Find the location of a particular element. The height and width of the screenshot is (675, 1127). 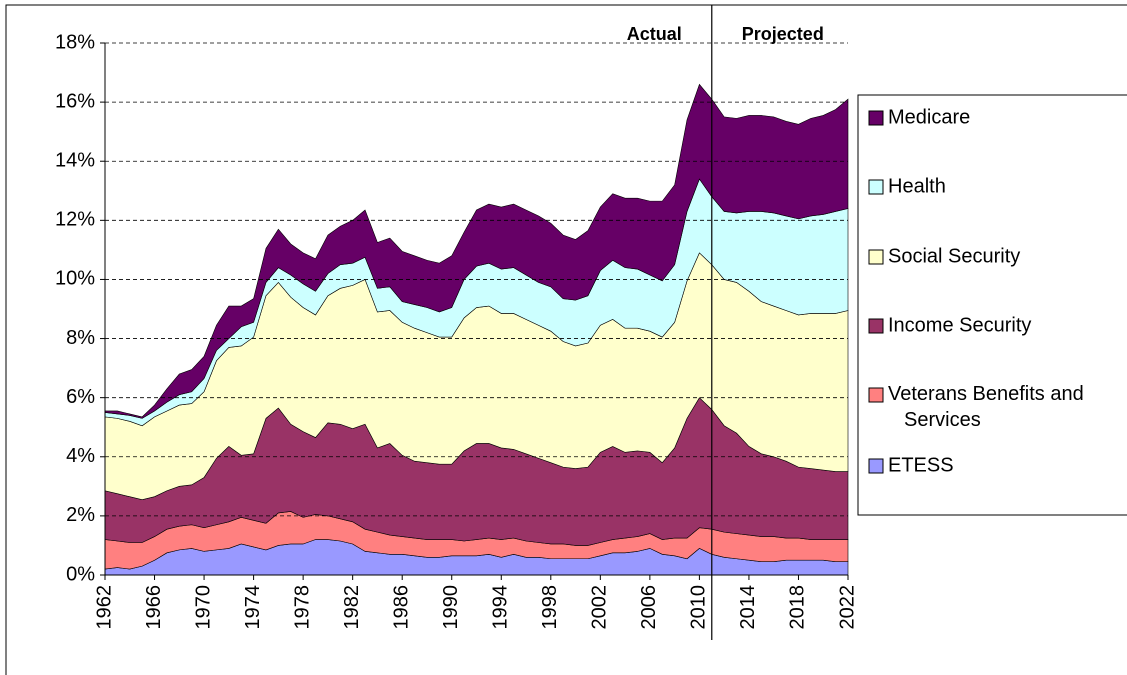

y-tick-label: 6% is located at coordinates (80, 397).